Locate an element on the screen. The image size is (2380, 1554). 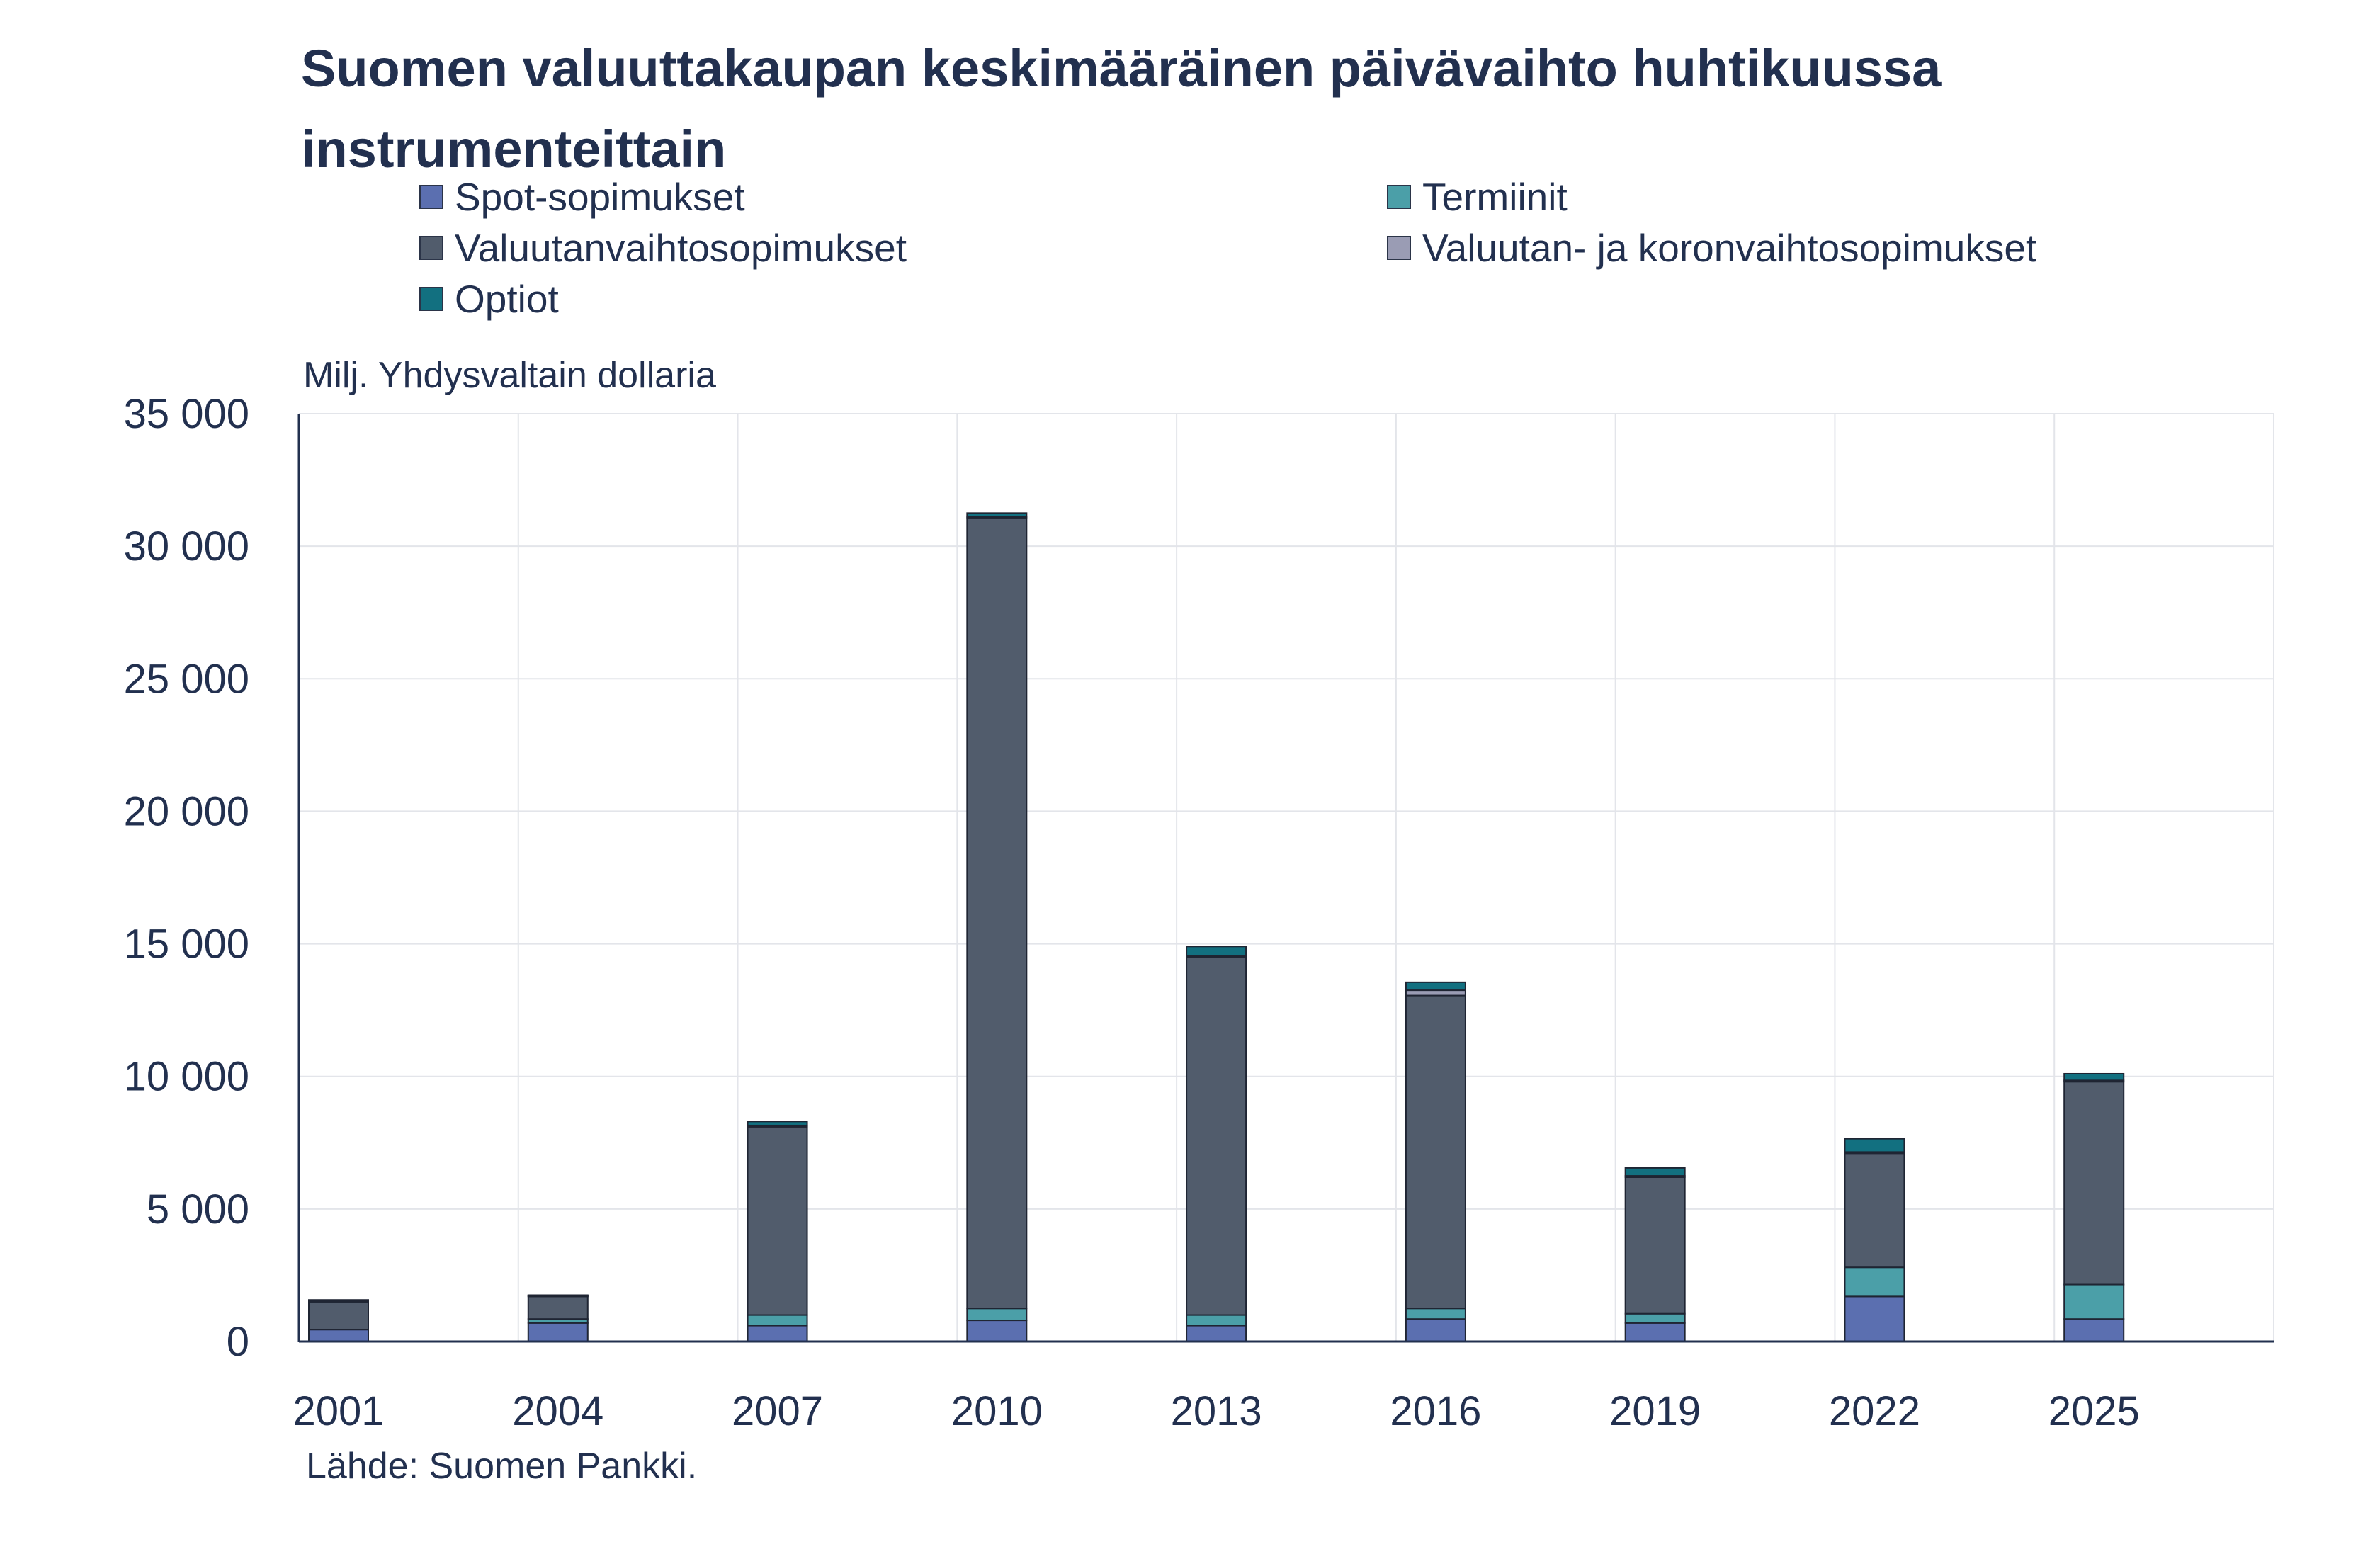
y-tick-label: 10 000 is located at coordinates (187, 1077).